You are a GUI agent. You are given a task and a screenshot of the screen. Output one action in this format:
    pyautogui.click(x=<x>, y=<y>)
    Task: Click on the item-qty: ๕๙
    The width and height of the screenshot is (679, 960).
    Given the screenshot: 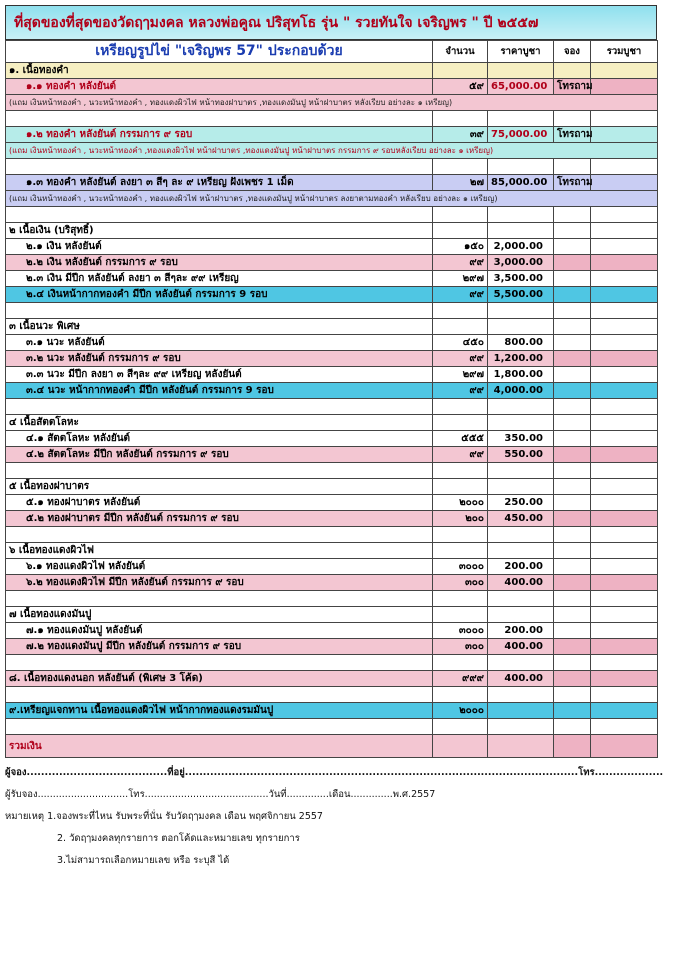 What is the action you would take?
    pyautogui.click(x=460, y=86)
    